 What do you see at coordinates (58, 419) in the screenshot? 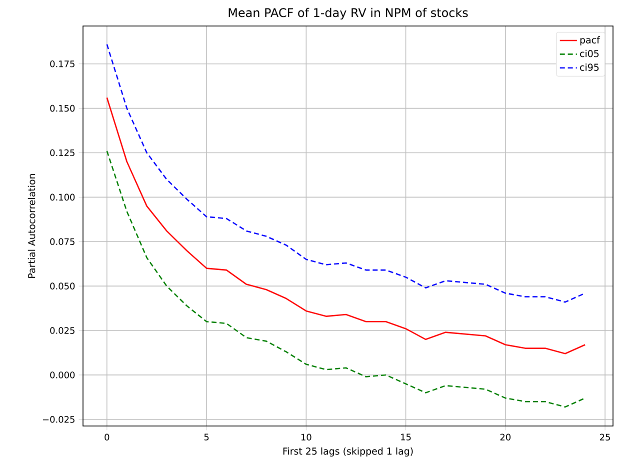
I see `y-tick-label: −0.025` at bounding box center [58, 419].